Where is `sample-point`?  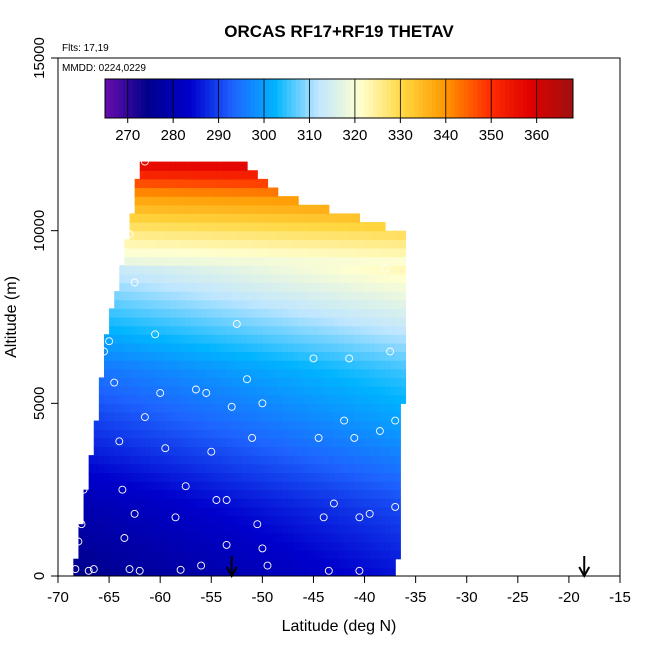 sample-point is located at coordinates (318, 437).